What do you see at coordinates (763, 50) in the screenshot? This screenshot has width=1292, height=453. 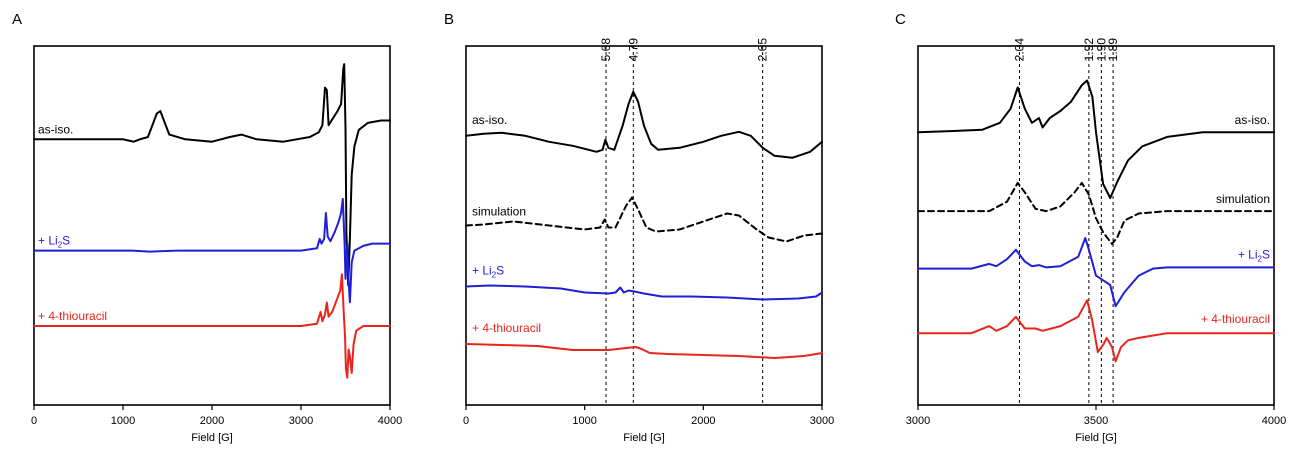 I see `marker-label: 2.65` at bounding box center [763, 50].